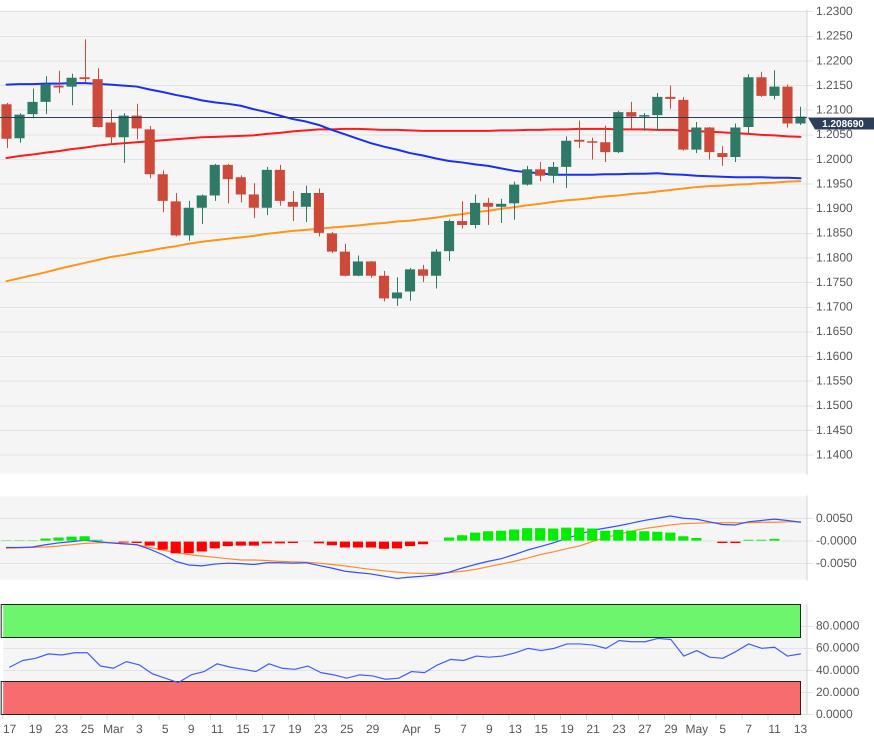 This screenshot has height=751, width=874. Describe the element at coordinates (837, 563) in the screenshot. I see `y-tick-label: -0.0050` at that location.